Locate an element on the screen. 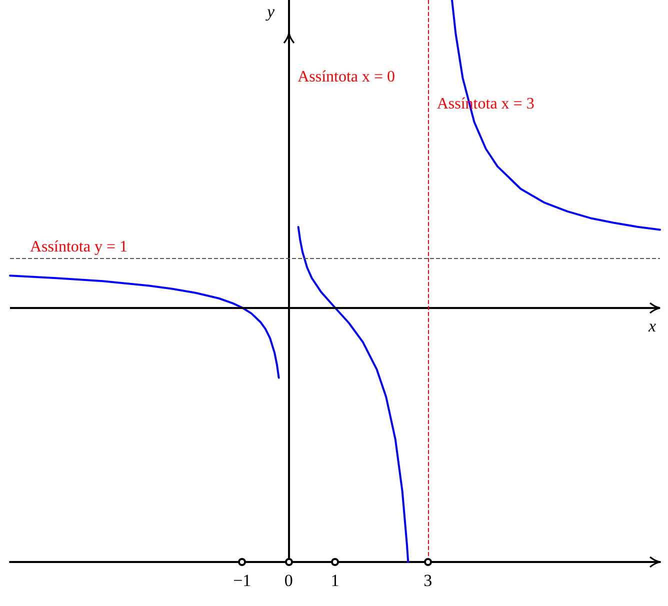 This screenshot has width=668, height=606. annotation: Assíntota y = 1 is located at coordinates (79, 247).